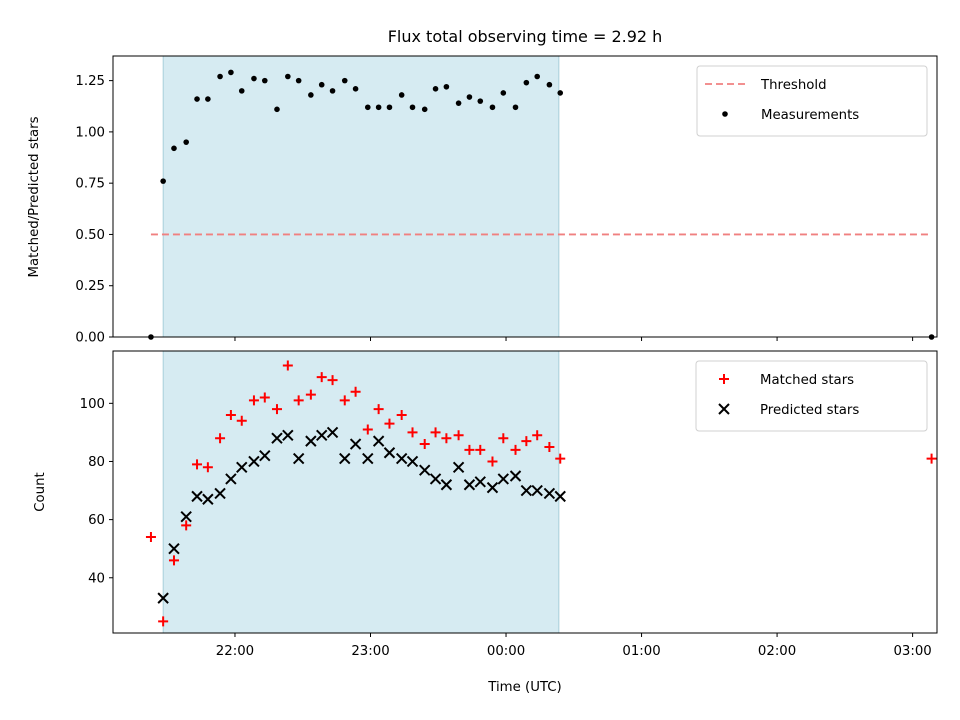  What do you see at coordinates (96, 578) in the screenshot?
I see `y-tick-label: 40` at bounding box center [96, 578].